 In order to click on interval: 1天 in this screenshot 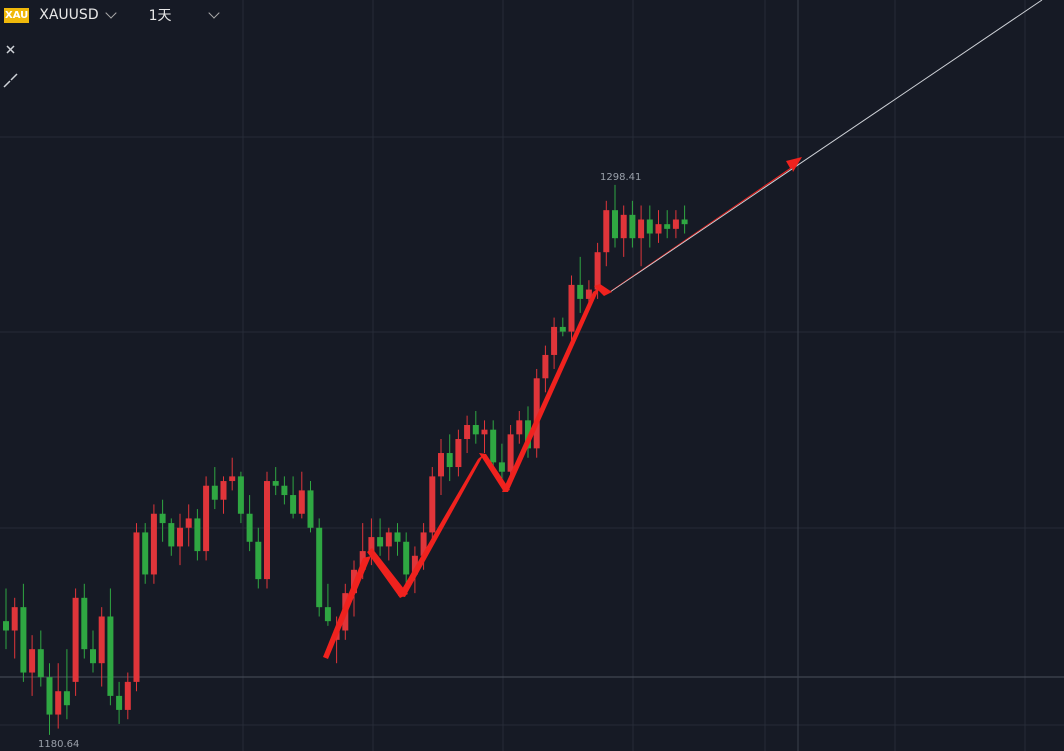, I will do `click(160, 16)`.